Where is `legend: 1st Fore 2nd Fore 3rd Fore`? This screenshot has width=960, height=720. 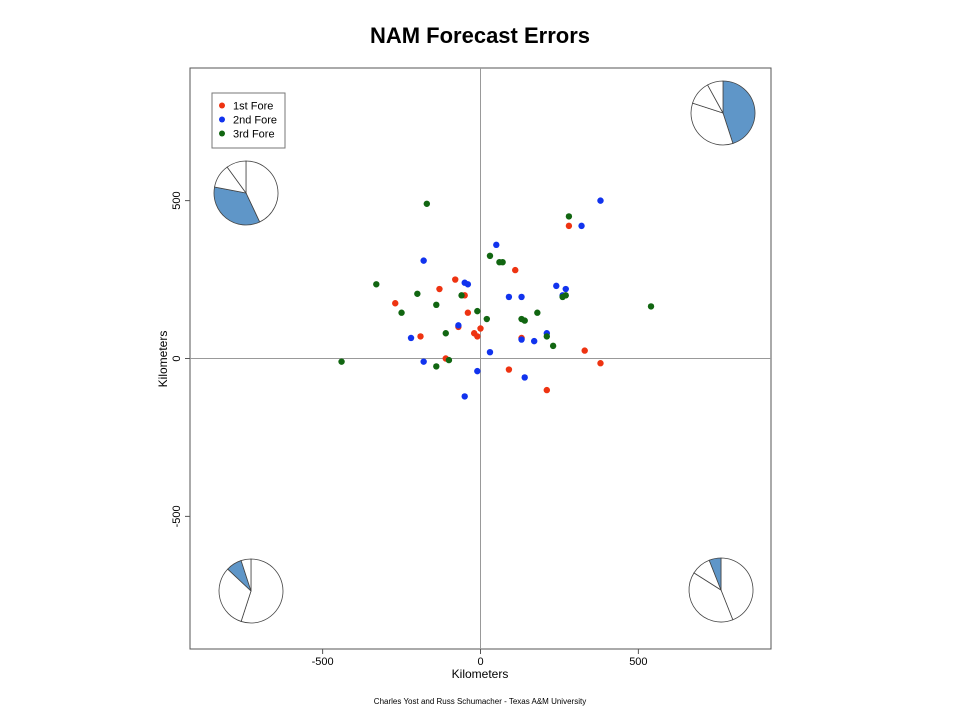
legend: 1st Fore 2nd Fore 3rd Fore is located at coordinates (248, 120).